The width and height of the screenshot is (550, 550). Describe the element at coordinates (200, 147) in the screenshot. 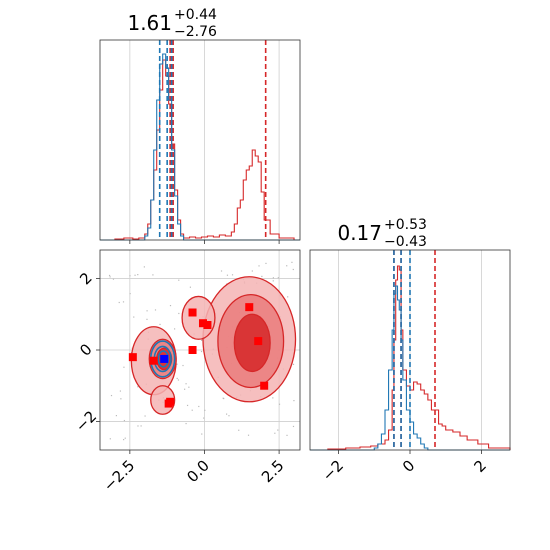

I see `top-left-series-1-step` at that location.